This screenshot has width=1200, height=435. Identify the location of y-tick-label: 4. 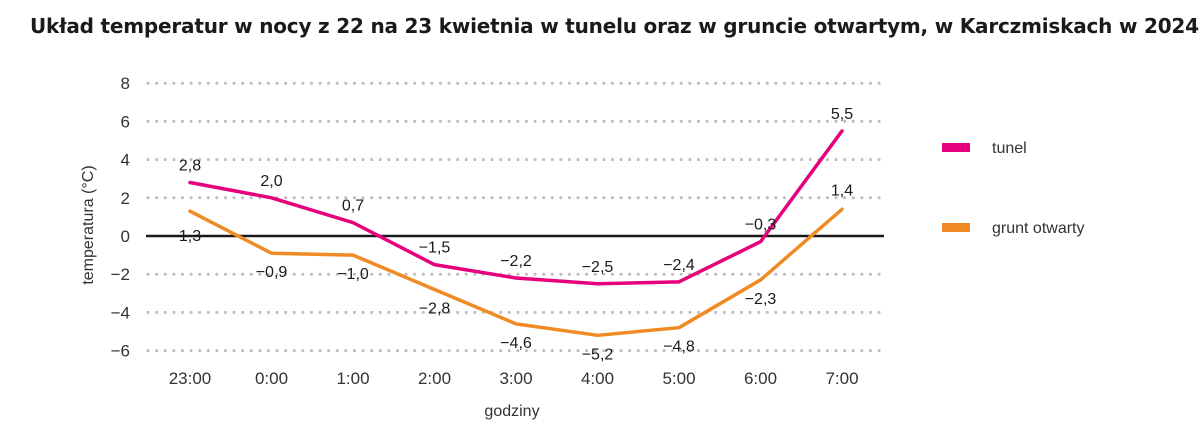
(125, 160).